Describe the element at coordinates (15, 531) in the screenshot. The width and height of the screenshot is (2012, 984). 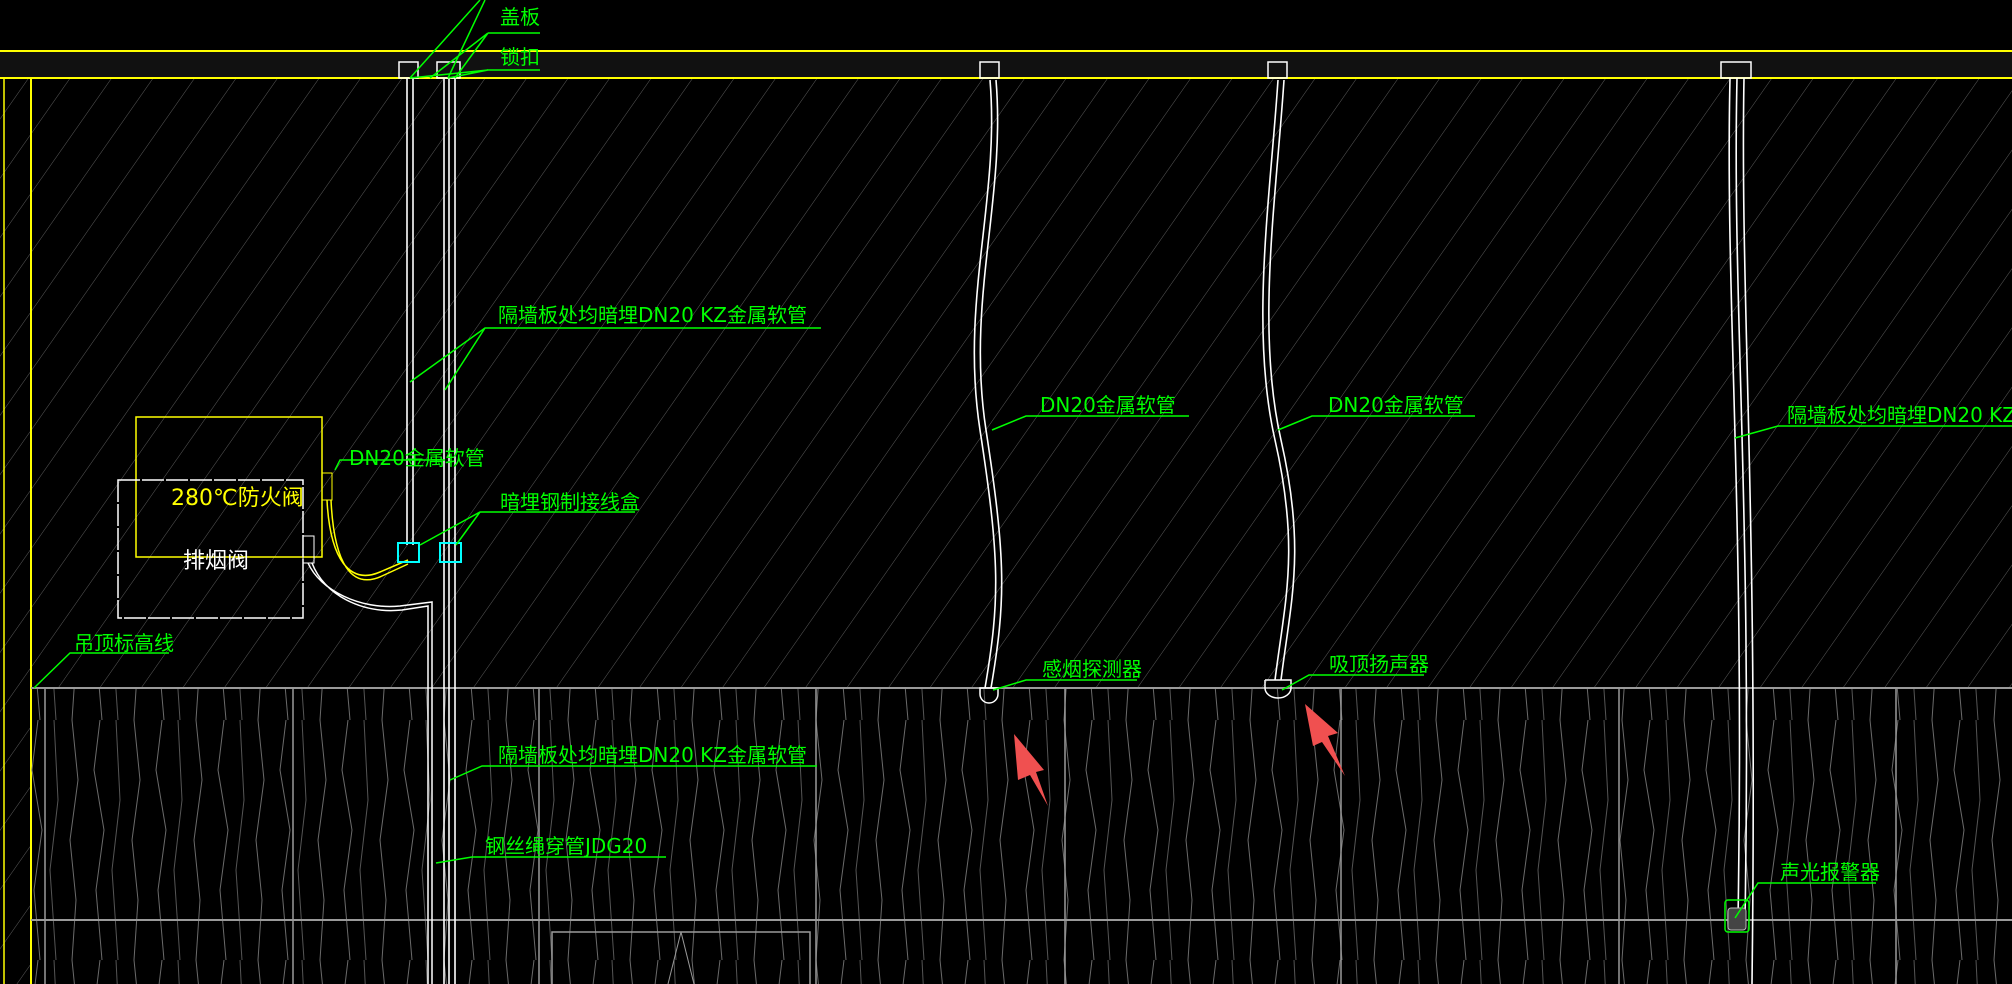
I see `left-wall` at that location.